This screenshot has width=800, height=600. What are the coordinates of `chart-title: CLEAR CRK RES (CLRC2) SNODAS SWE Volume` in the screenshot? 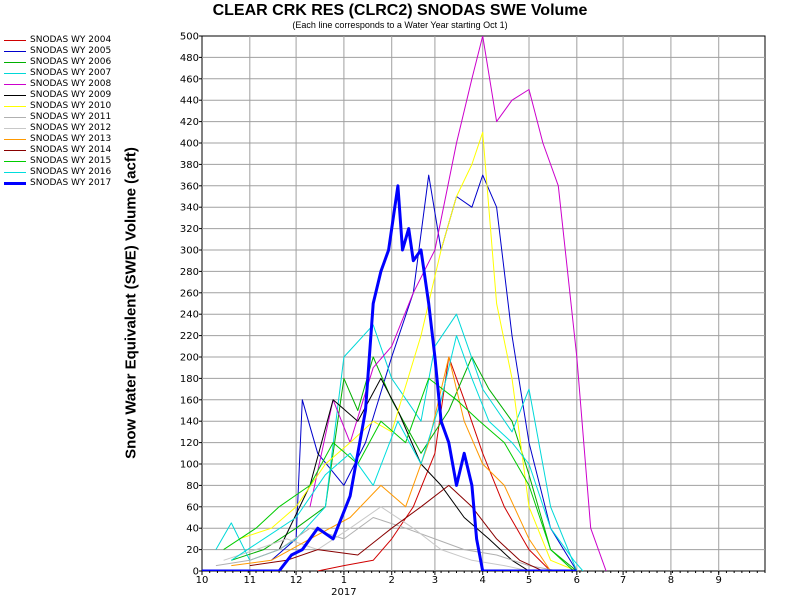 It's located at (400, 10).